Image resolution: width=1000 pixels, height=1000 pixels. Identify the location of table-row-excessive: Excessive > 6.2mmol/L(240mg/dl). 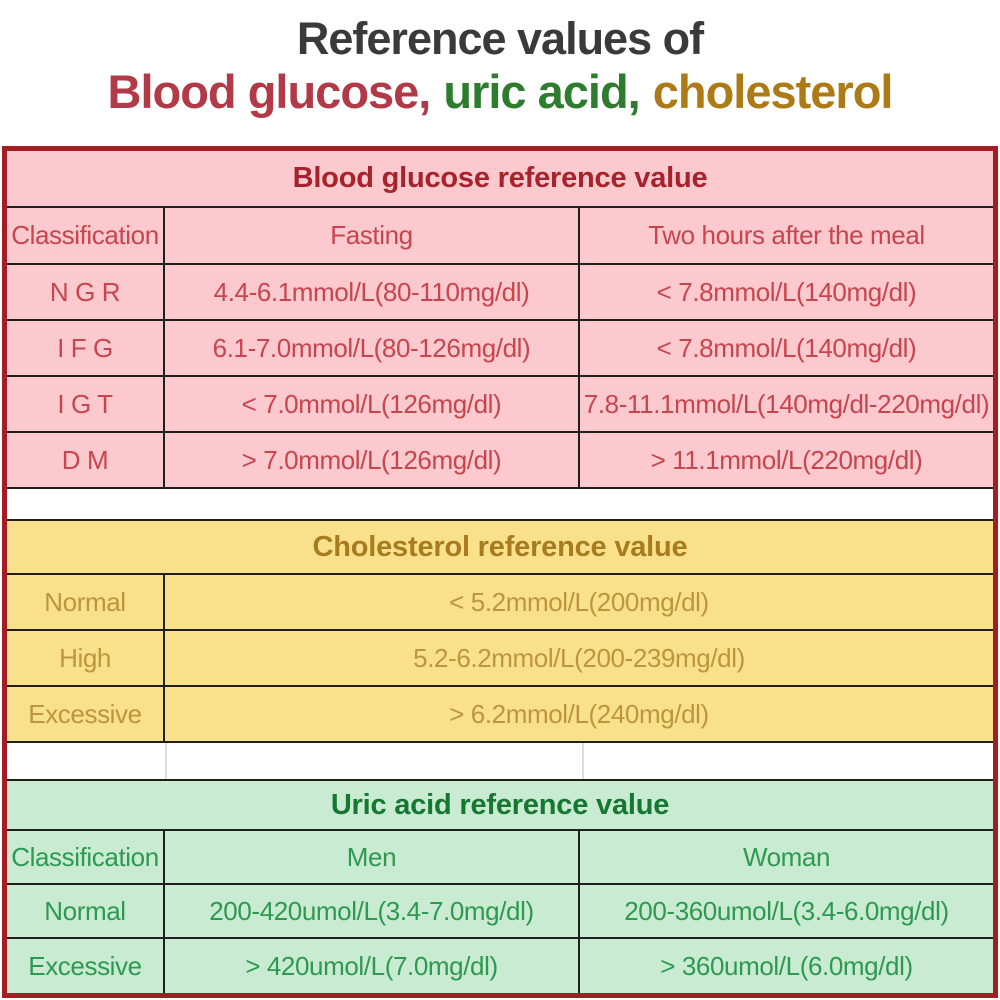
(500, 715).